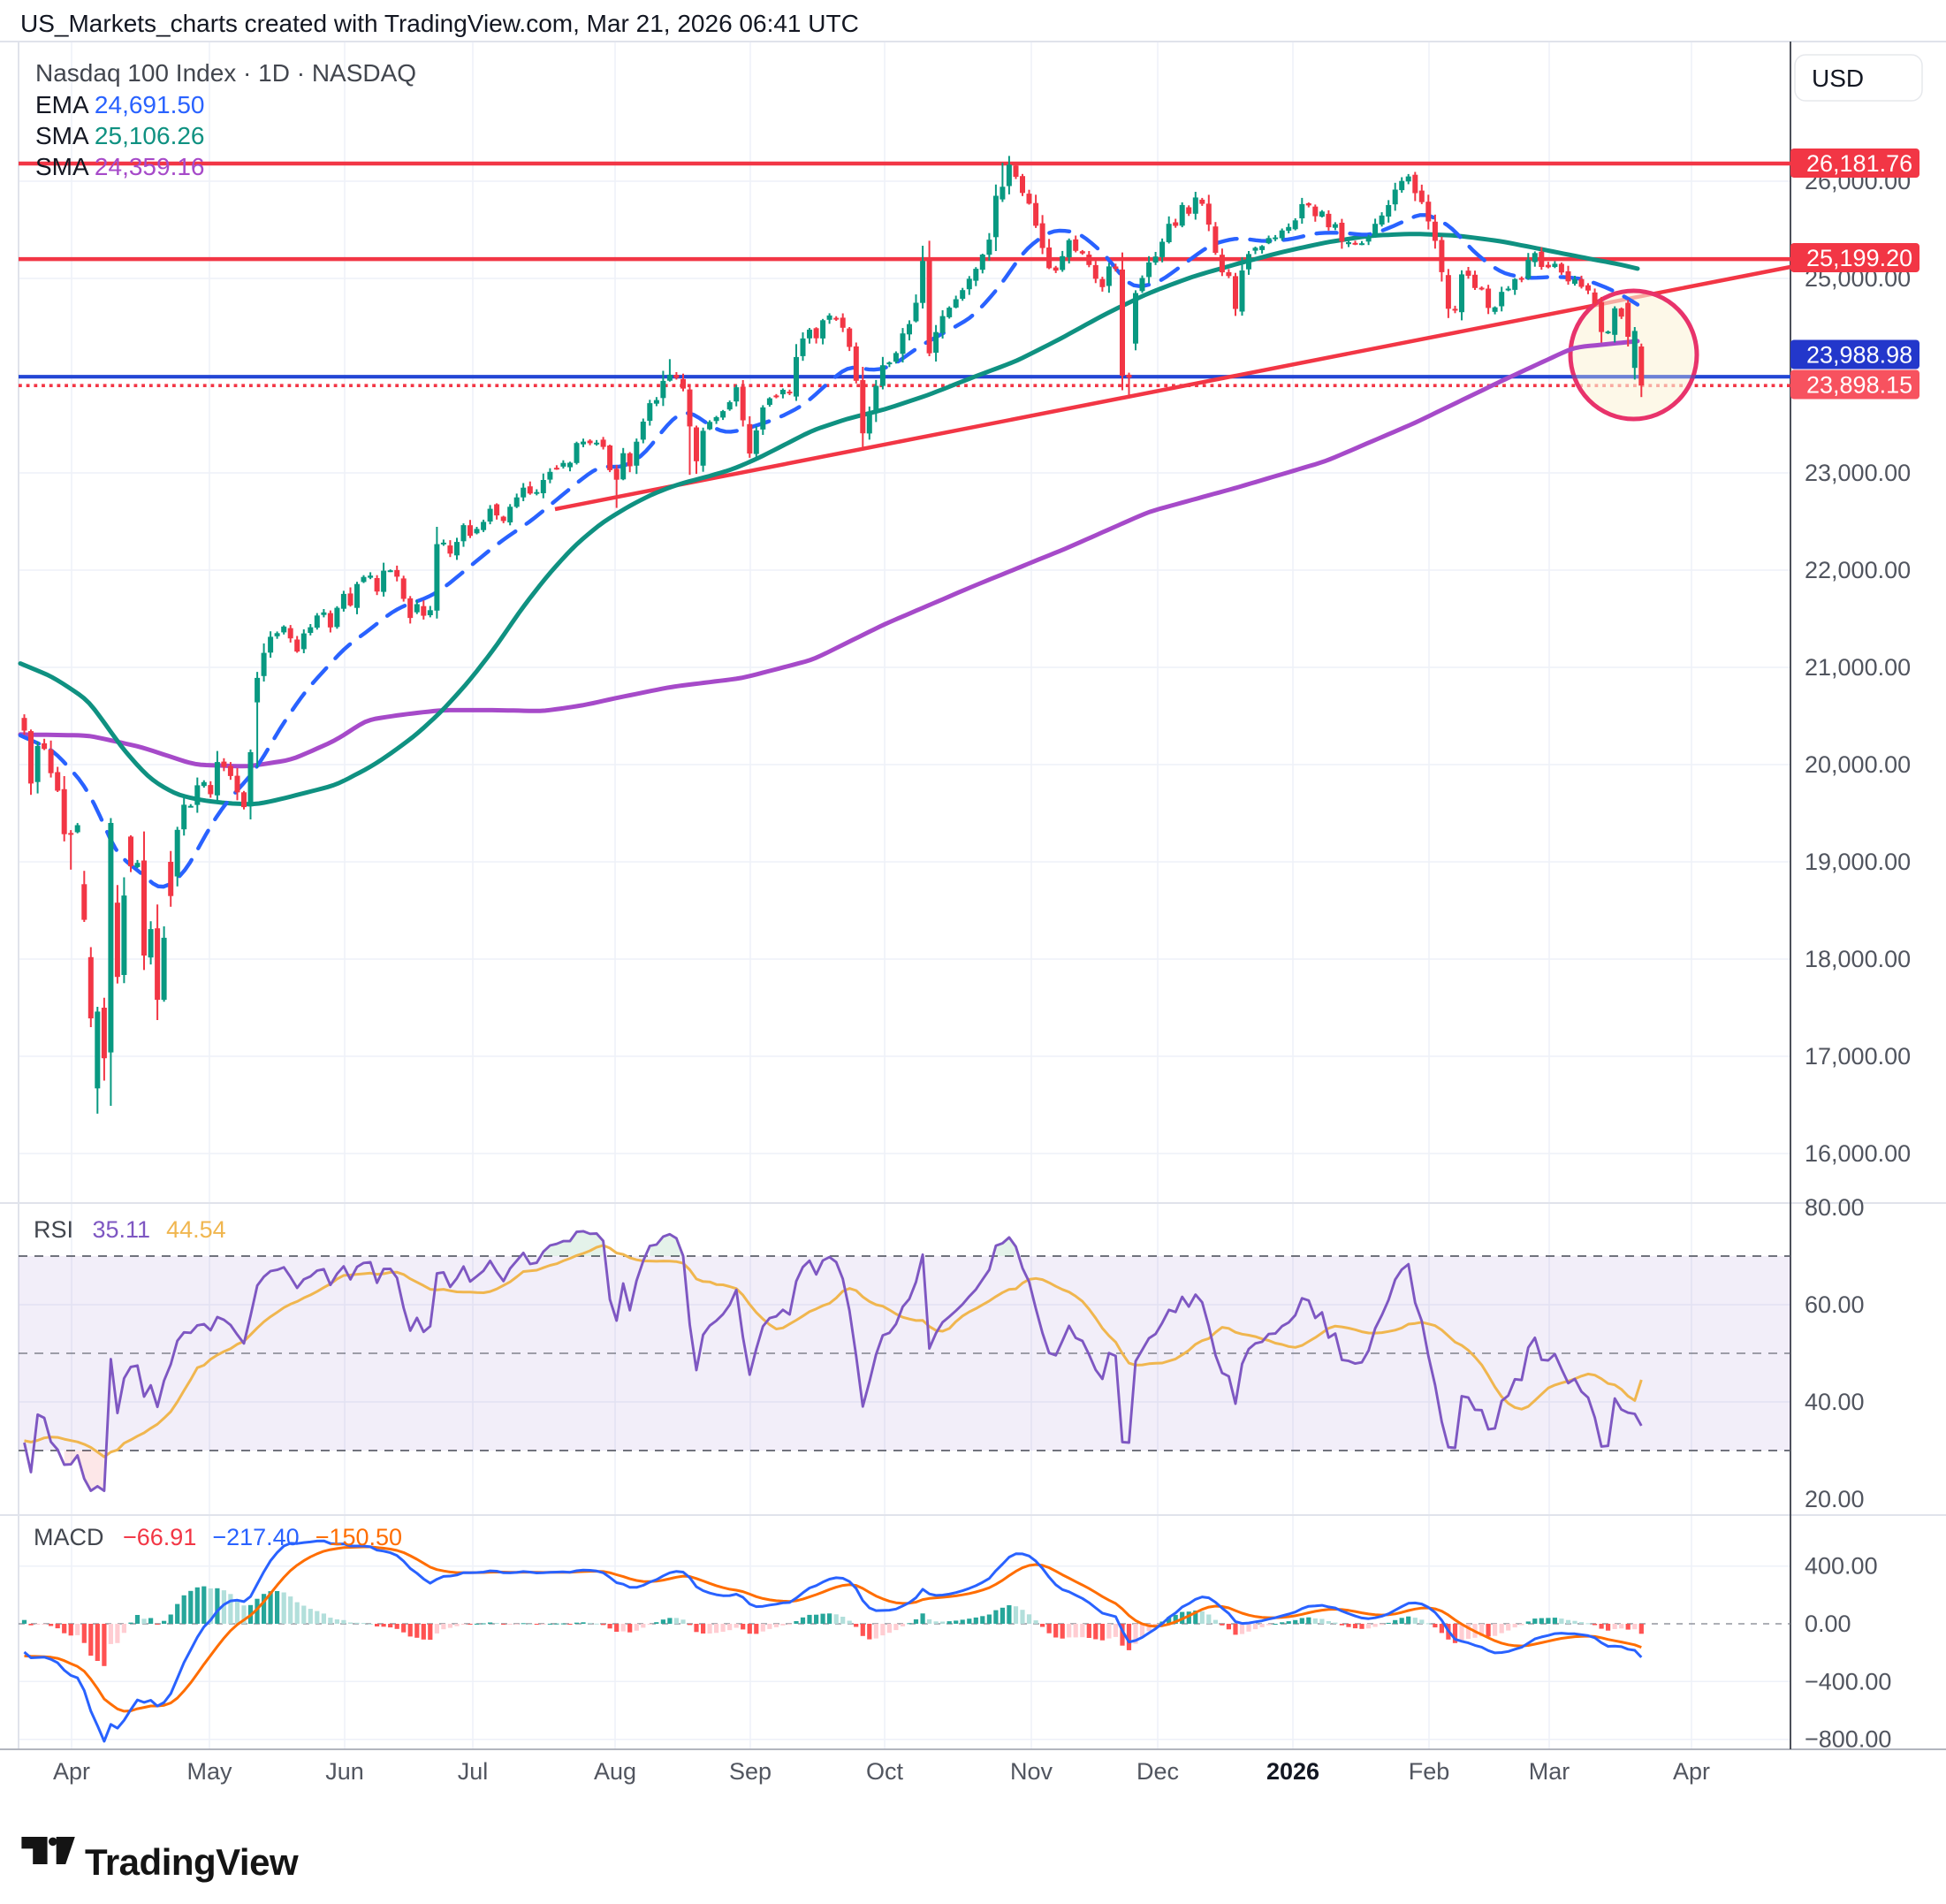 The width and height of the screenshot is (1946, 1904). What do you see at coordinates (615, 1771) in the screenshot?
I see `svg-text: Aug` at bounding box center [615, 1771].